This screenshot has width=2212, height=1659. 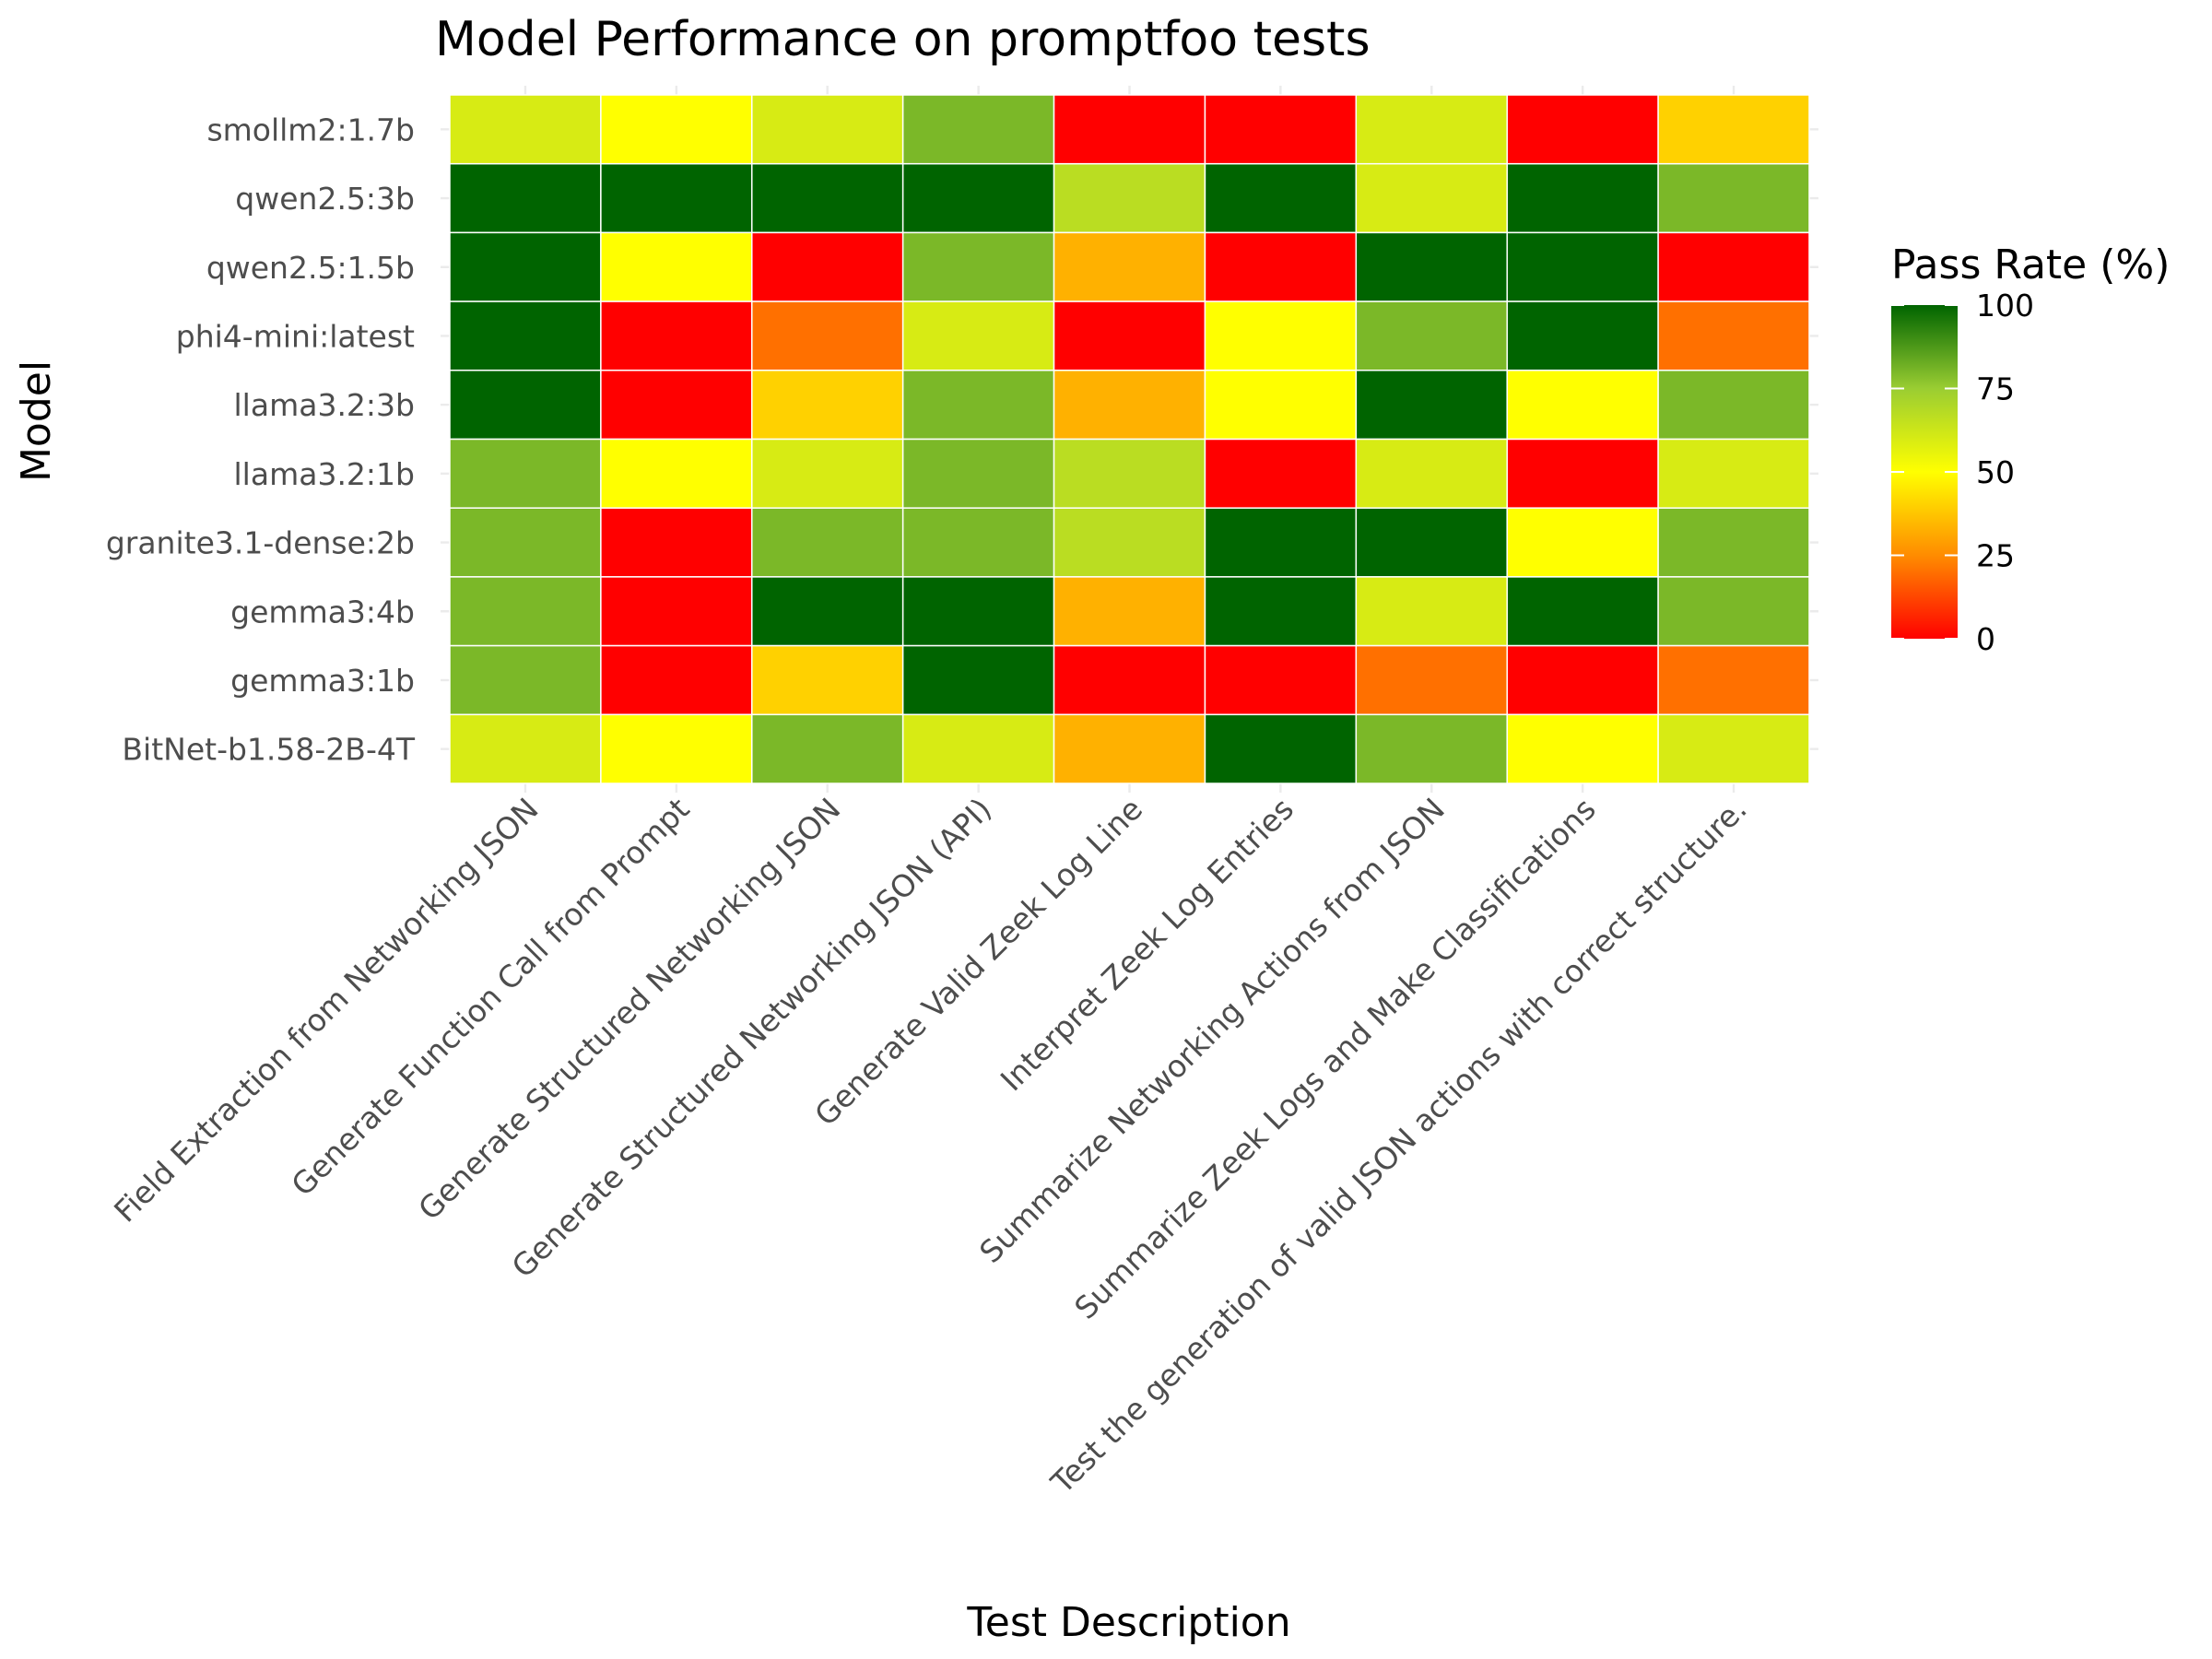 What do you see at coordinates (2005, 306) in the screenshot?
I see `legend-tick-label: 100` at bounding box center [2005, 306].